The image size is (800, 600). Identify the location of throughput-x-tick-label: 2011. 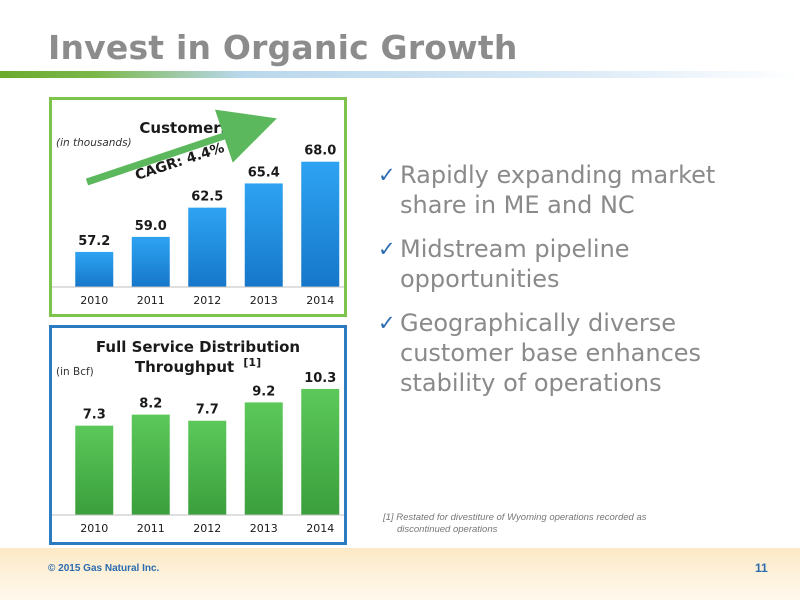
(151, 528).